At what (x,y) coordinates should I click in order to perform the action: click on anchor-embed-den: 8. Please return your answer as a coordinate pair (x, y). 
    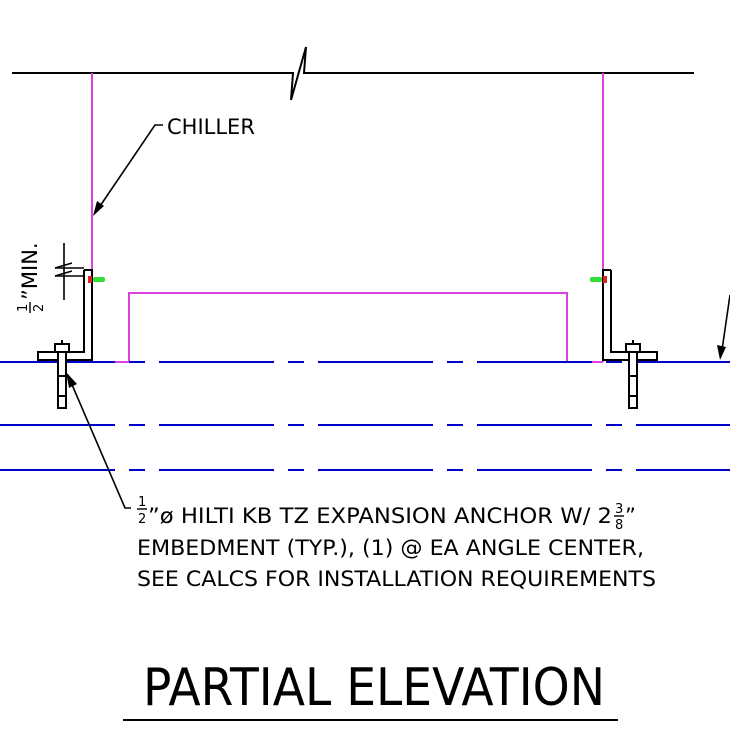
    Looking at the image, I should click on (619, 525).